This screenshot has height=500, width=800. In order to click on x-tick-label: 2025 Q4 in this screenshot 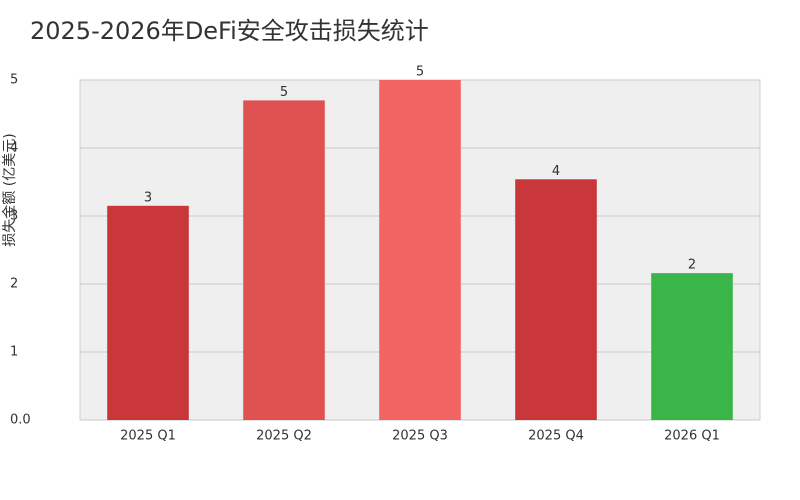, I will do `click(556, 436)`.